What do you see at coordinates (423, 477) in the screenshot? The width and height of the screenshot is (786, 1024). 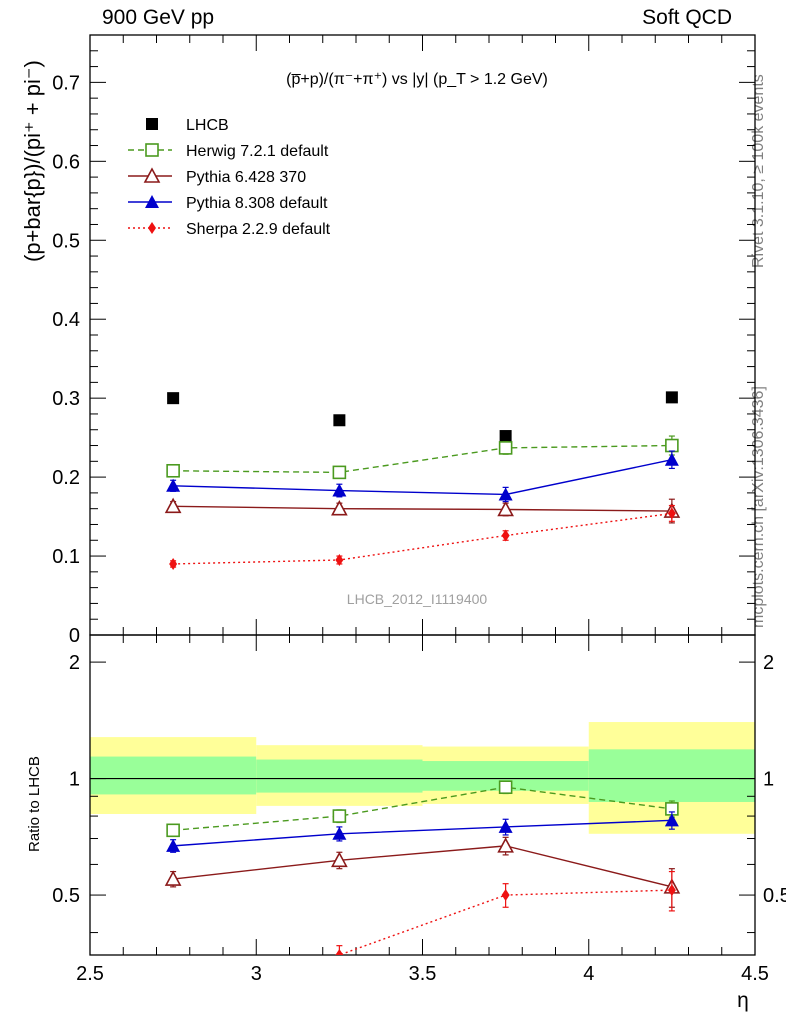 I see `main-line-pythia8` at bounding box center [423, 477].